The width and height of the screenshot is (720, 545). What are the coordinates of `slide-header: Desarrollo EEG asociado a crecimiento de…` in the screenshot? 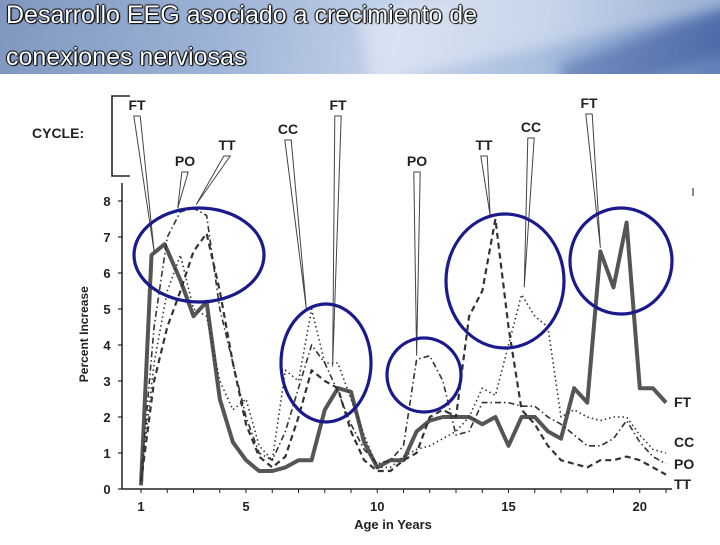 It's located at (360, 37).